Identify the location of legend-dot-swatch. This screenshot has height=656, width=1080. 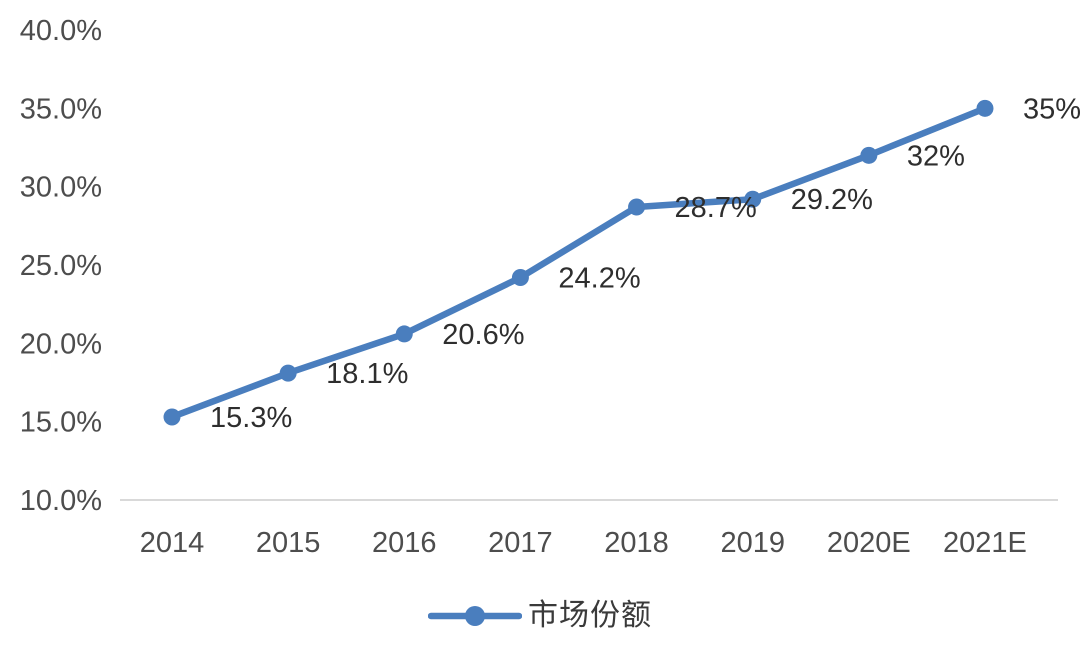
(475, 616).